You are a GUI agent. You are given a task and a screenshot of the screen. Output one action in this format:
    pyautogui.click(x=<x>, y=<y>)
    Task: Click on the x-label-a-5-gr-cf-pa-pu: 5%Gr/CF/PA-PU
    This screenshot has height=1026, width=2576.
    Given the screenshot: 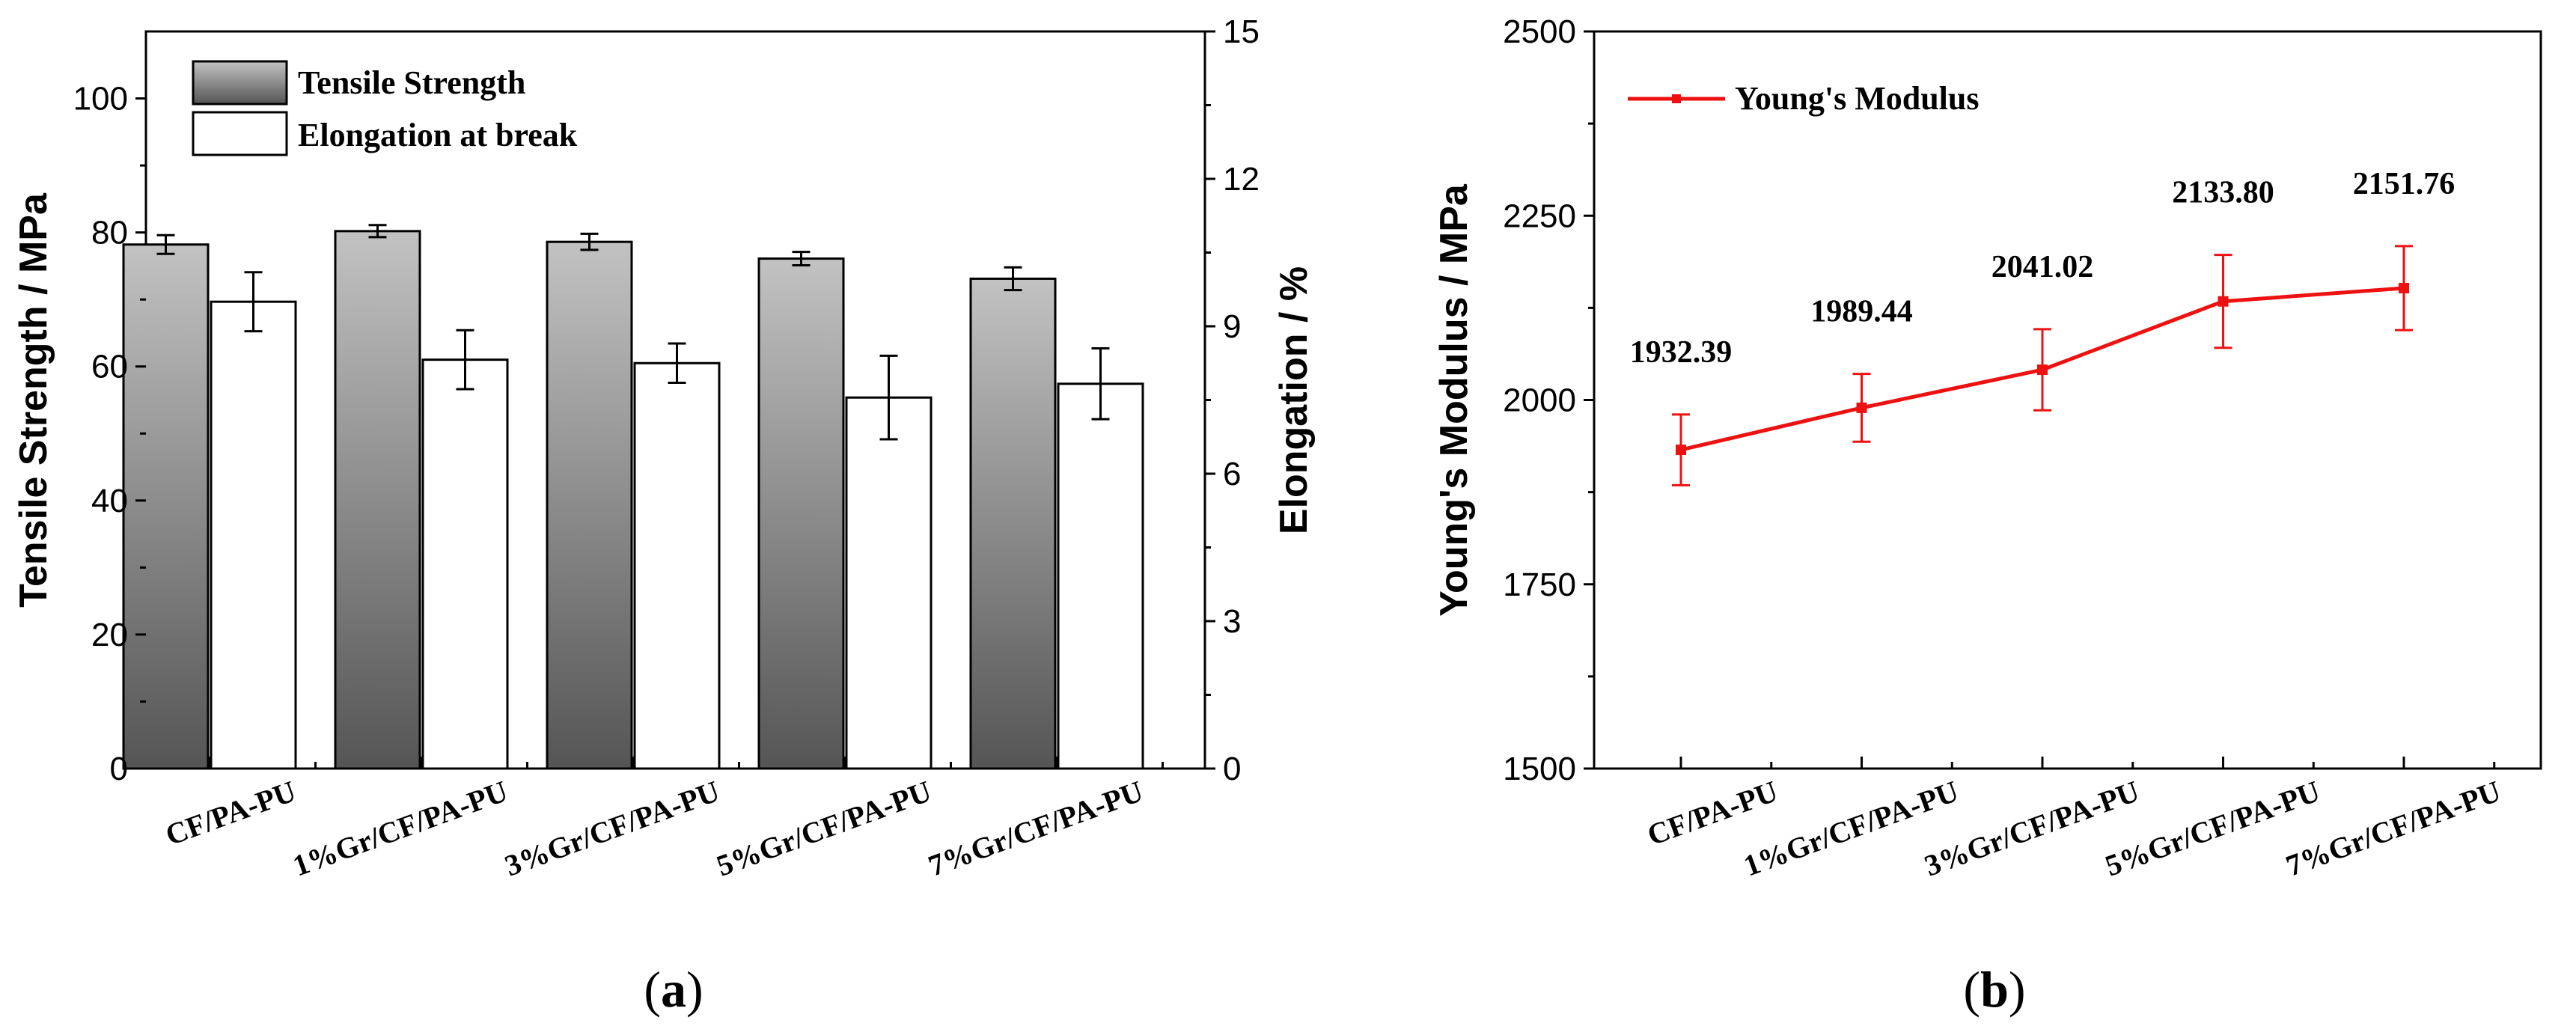 What is the action you would take?
    pyautogui.click(x=824, y=828)
    